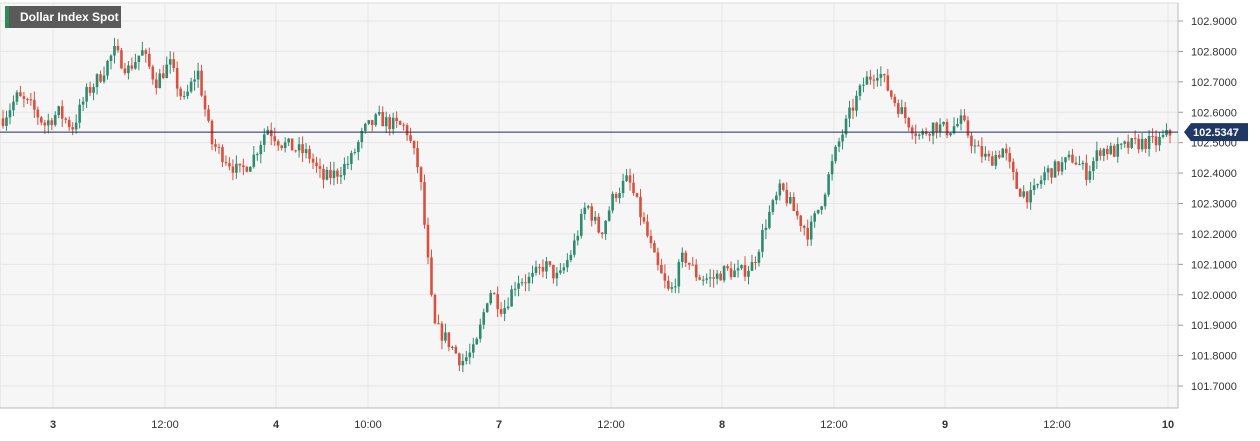 This screenshot has height=441, width=1260. Describe the element at coordinates (1214, 387) in the screenshot. I see `y-tick-label: 101.7000` at that location.